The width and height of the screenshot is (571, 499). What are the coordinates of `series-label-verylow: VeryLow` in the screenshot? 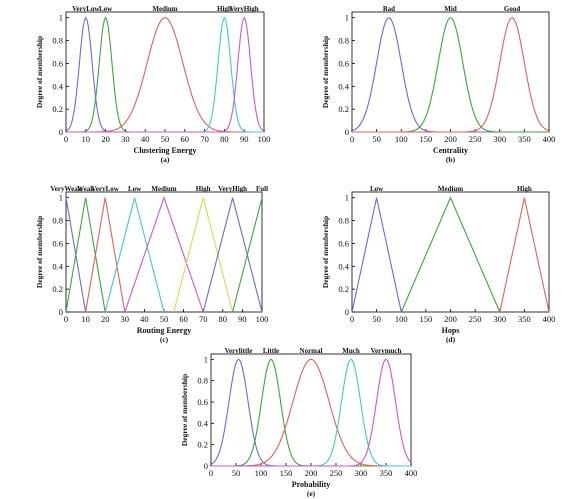 It's located at (106, 189).